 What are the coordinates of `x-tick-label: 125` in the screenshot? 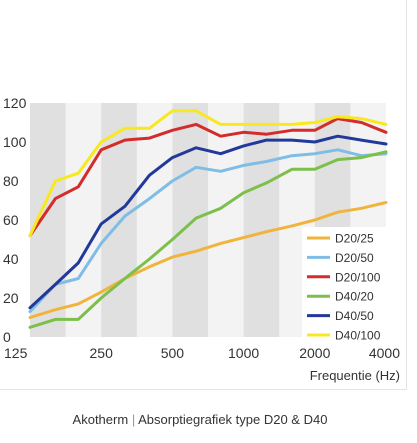 It's located at (16, 353).